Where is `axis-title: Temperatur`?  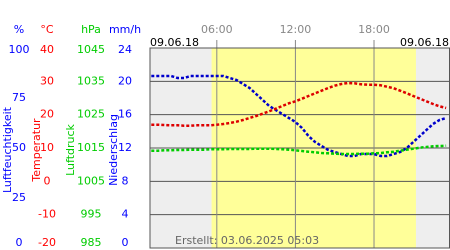
axis-title: Temperatur is located at coordinates (36, 150).